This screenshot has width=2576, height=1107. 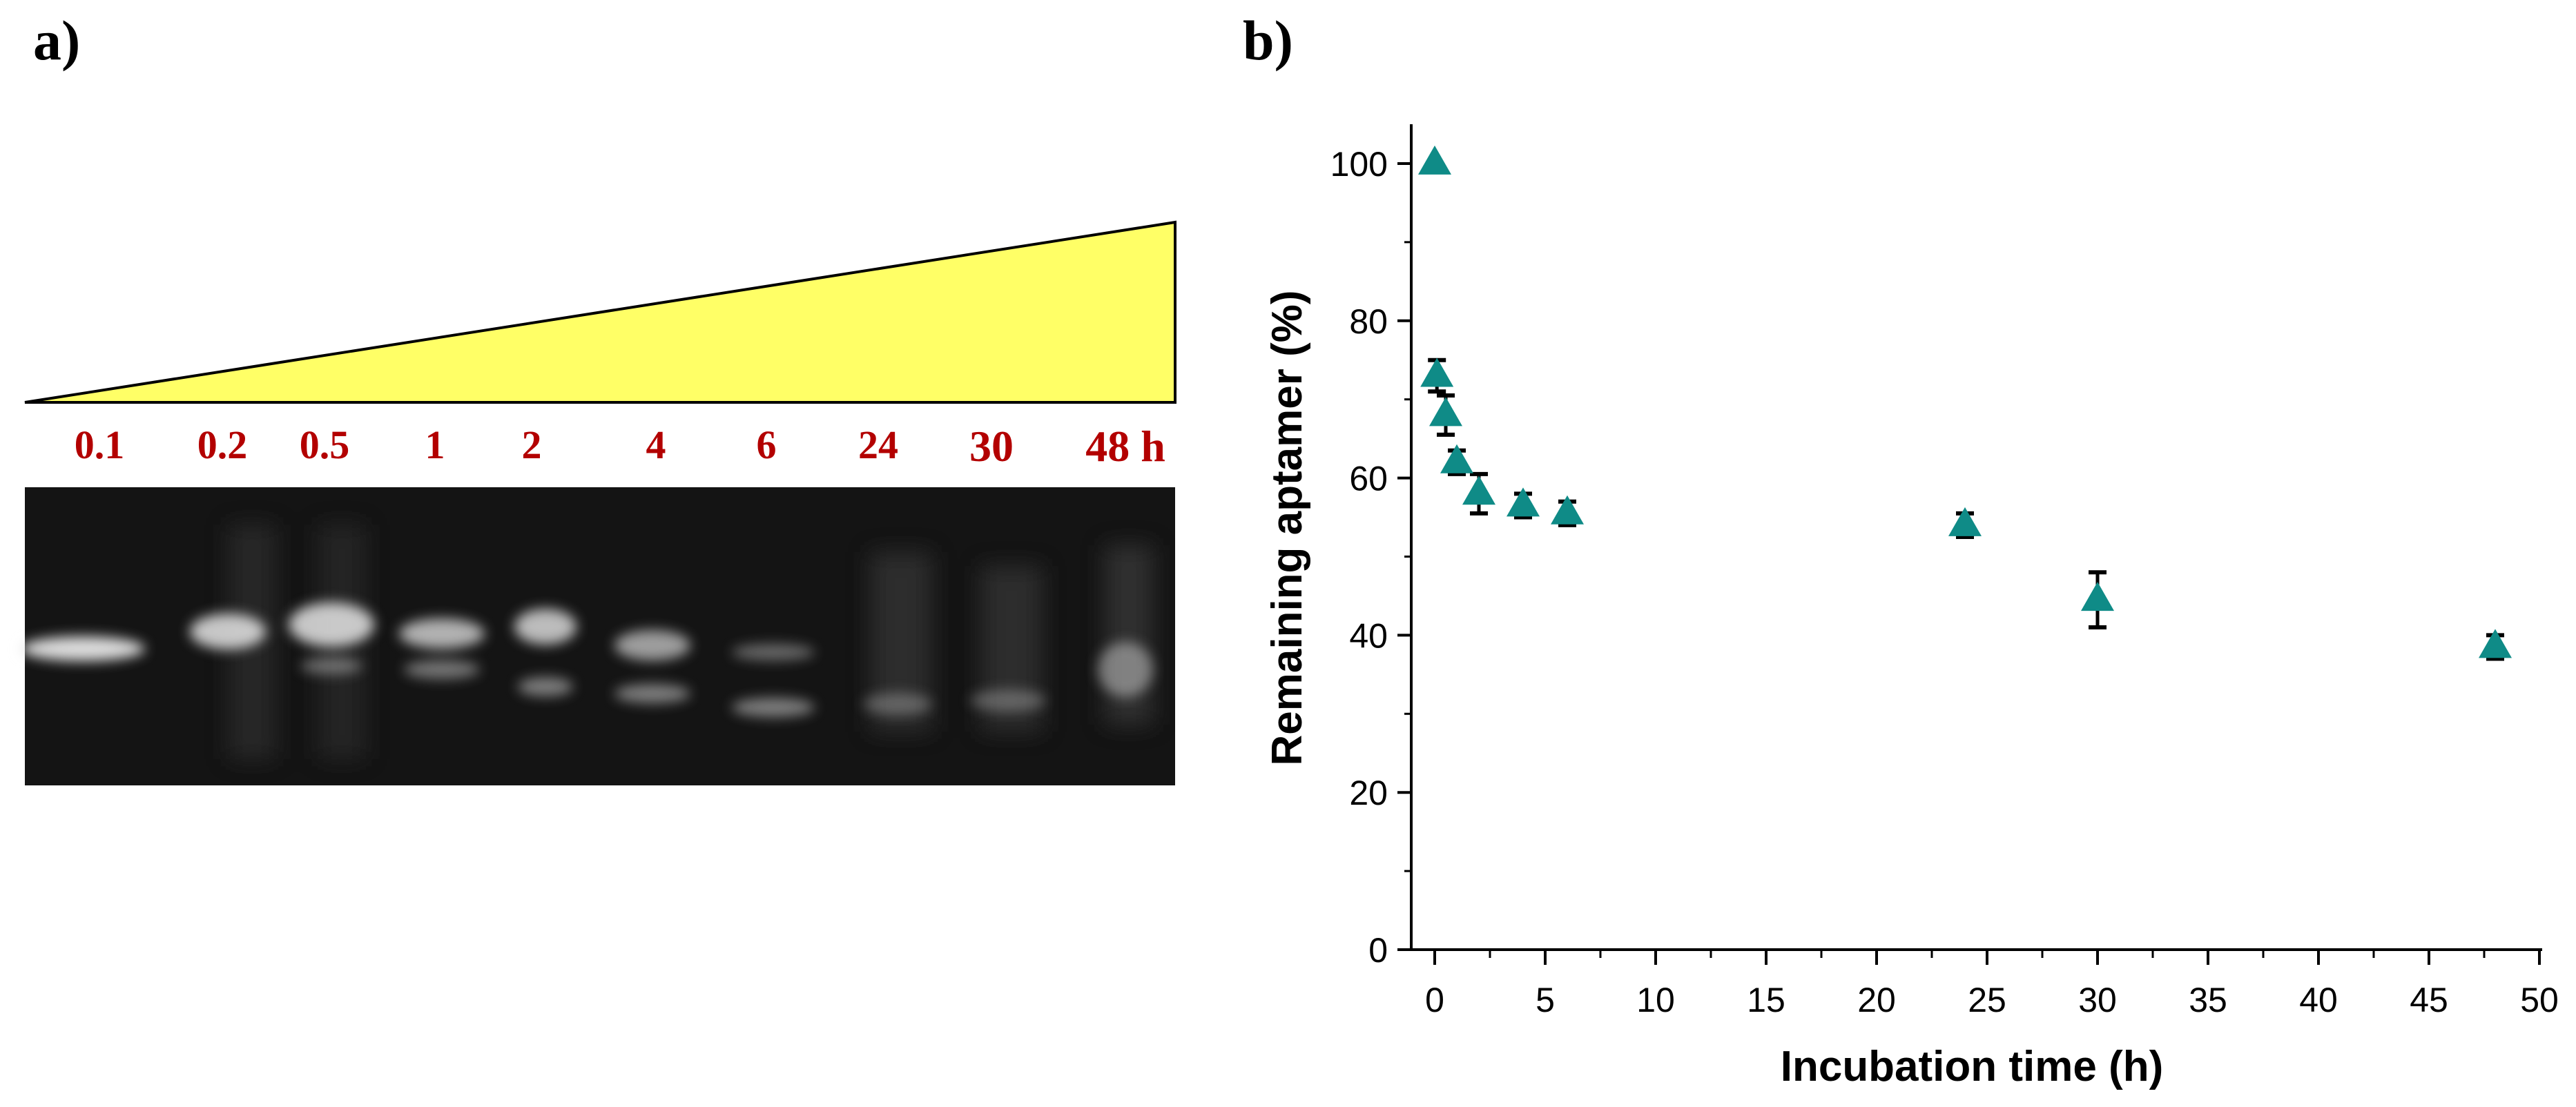 I want to click on lane-label: 1, so click(x=435, y=444).